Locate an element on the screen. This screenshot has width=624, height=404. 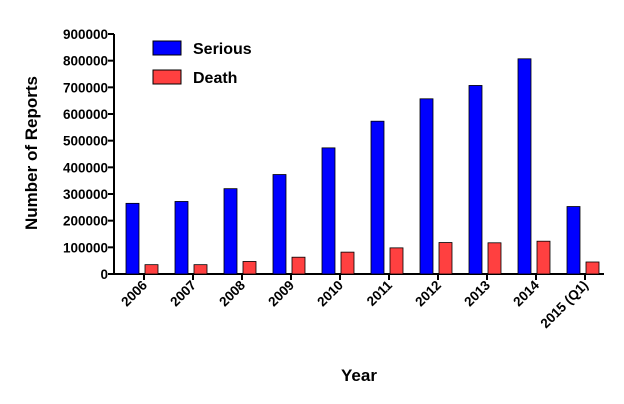
y-axis-title: Number of Reports is located at coordinates (31, 153).